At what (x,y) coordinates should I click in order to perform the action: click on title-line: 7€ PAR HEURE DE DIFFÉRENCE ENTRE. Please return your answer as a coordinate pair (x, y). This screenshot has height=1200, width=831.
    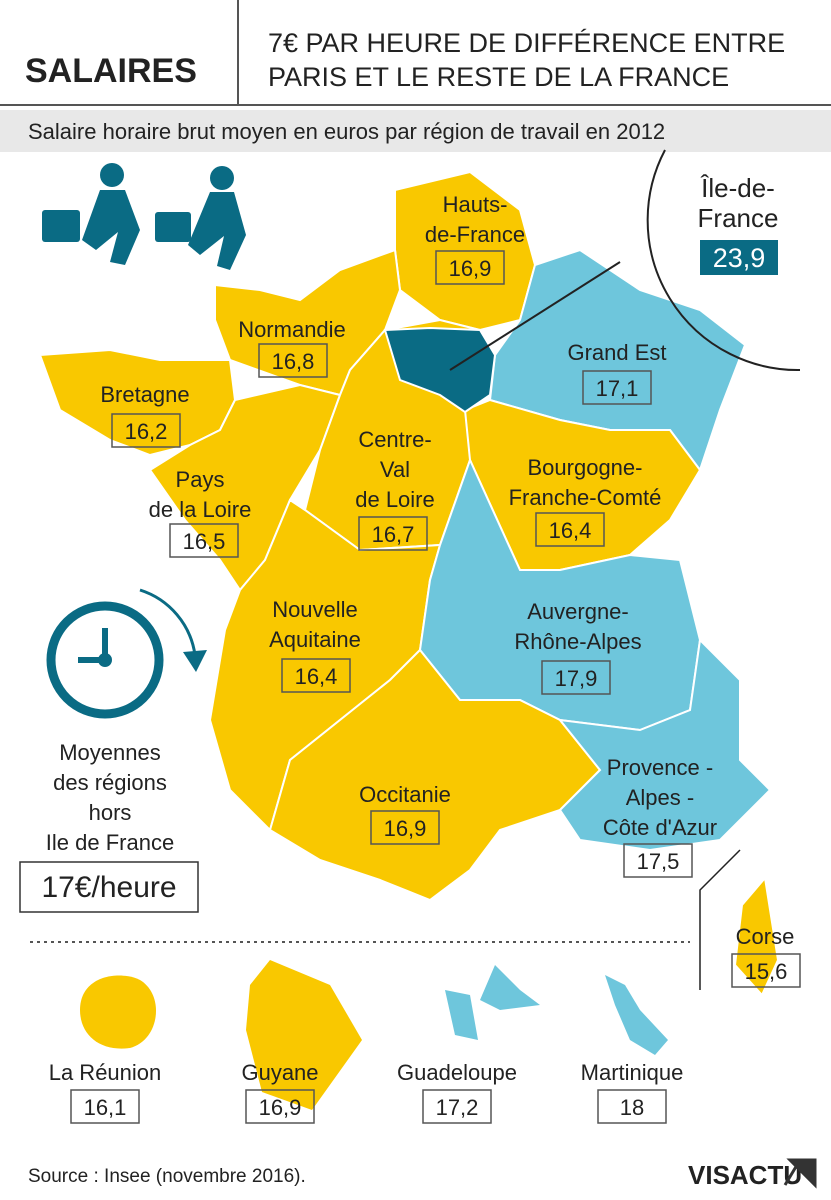
    Looking at the image, I should click on (526, 43).